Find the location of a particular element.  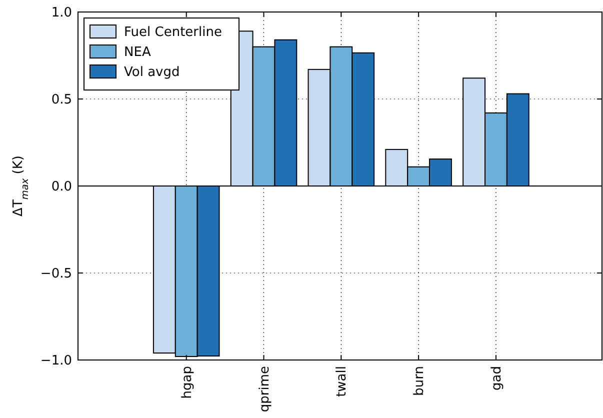

y-tick-label: 0.5 is located at coordinates (61, 100).